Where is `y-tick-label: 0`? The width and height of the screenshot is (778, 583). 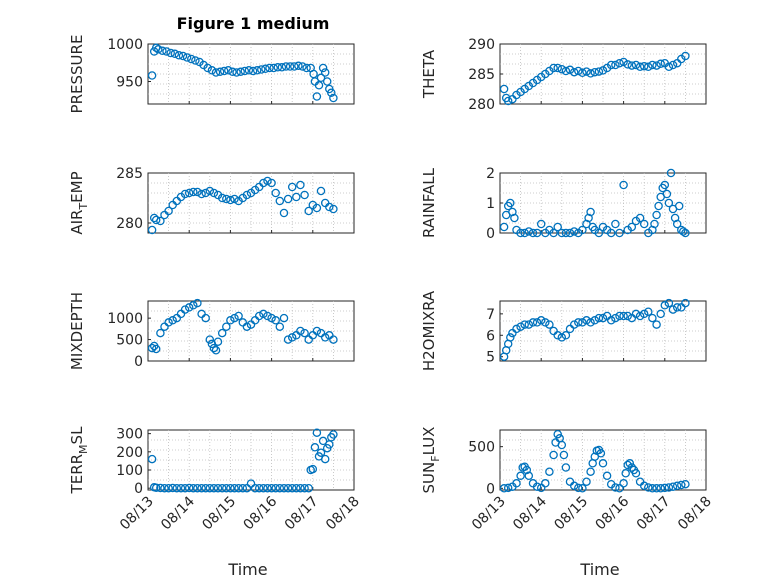
y-tick-label: 0 is located at coordinates (138, 489).